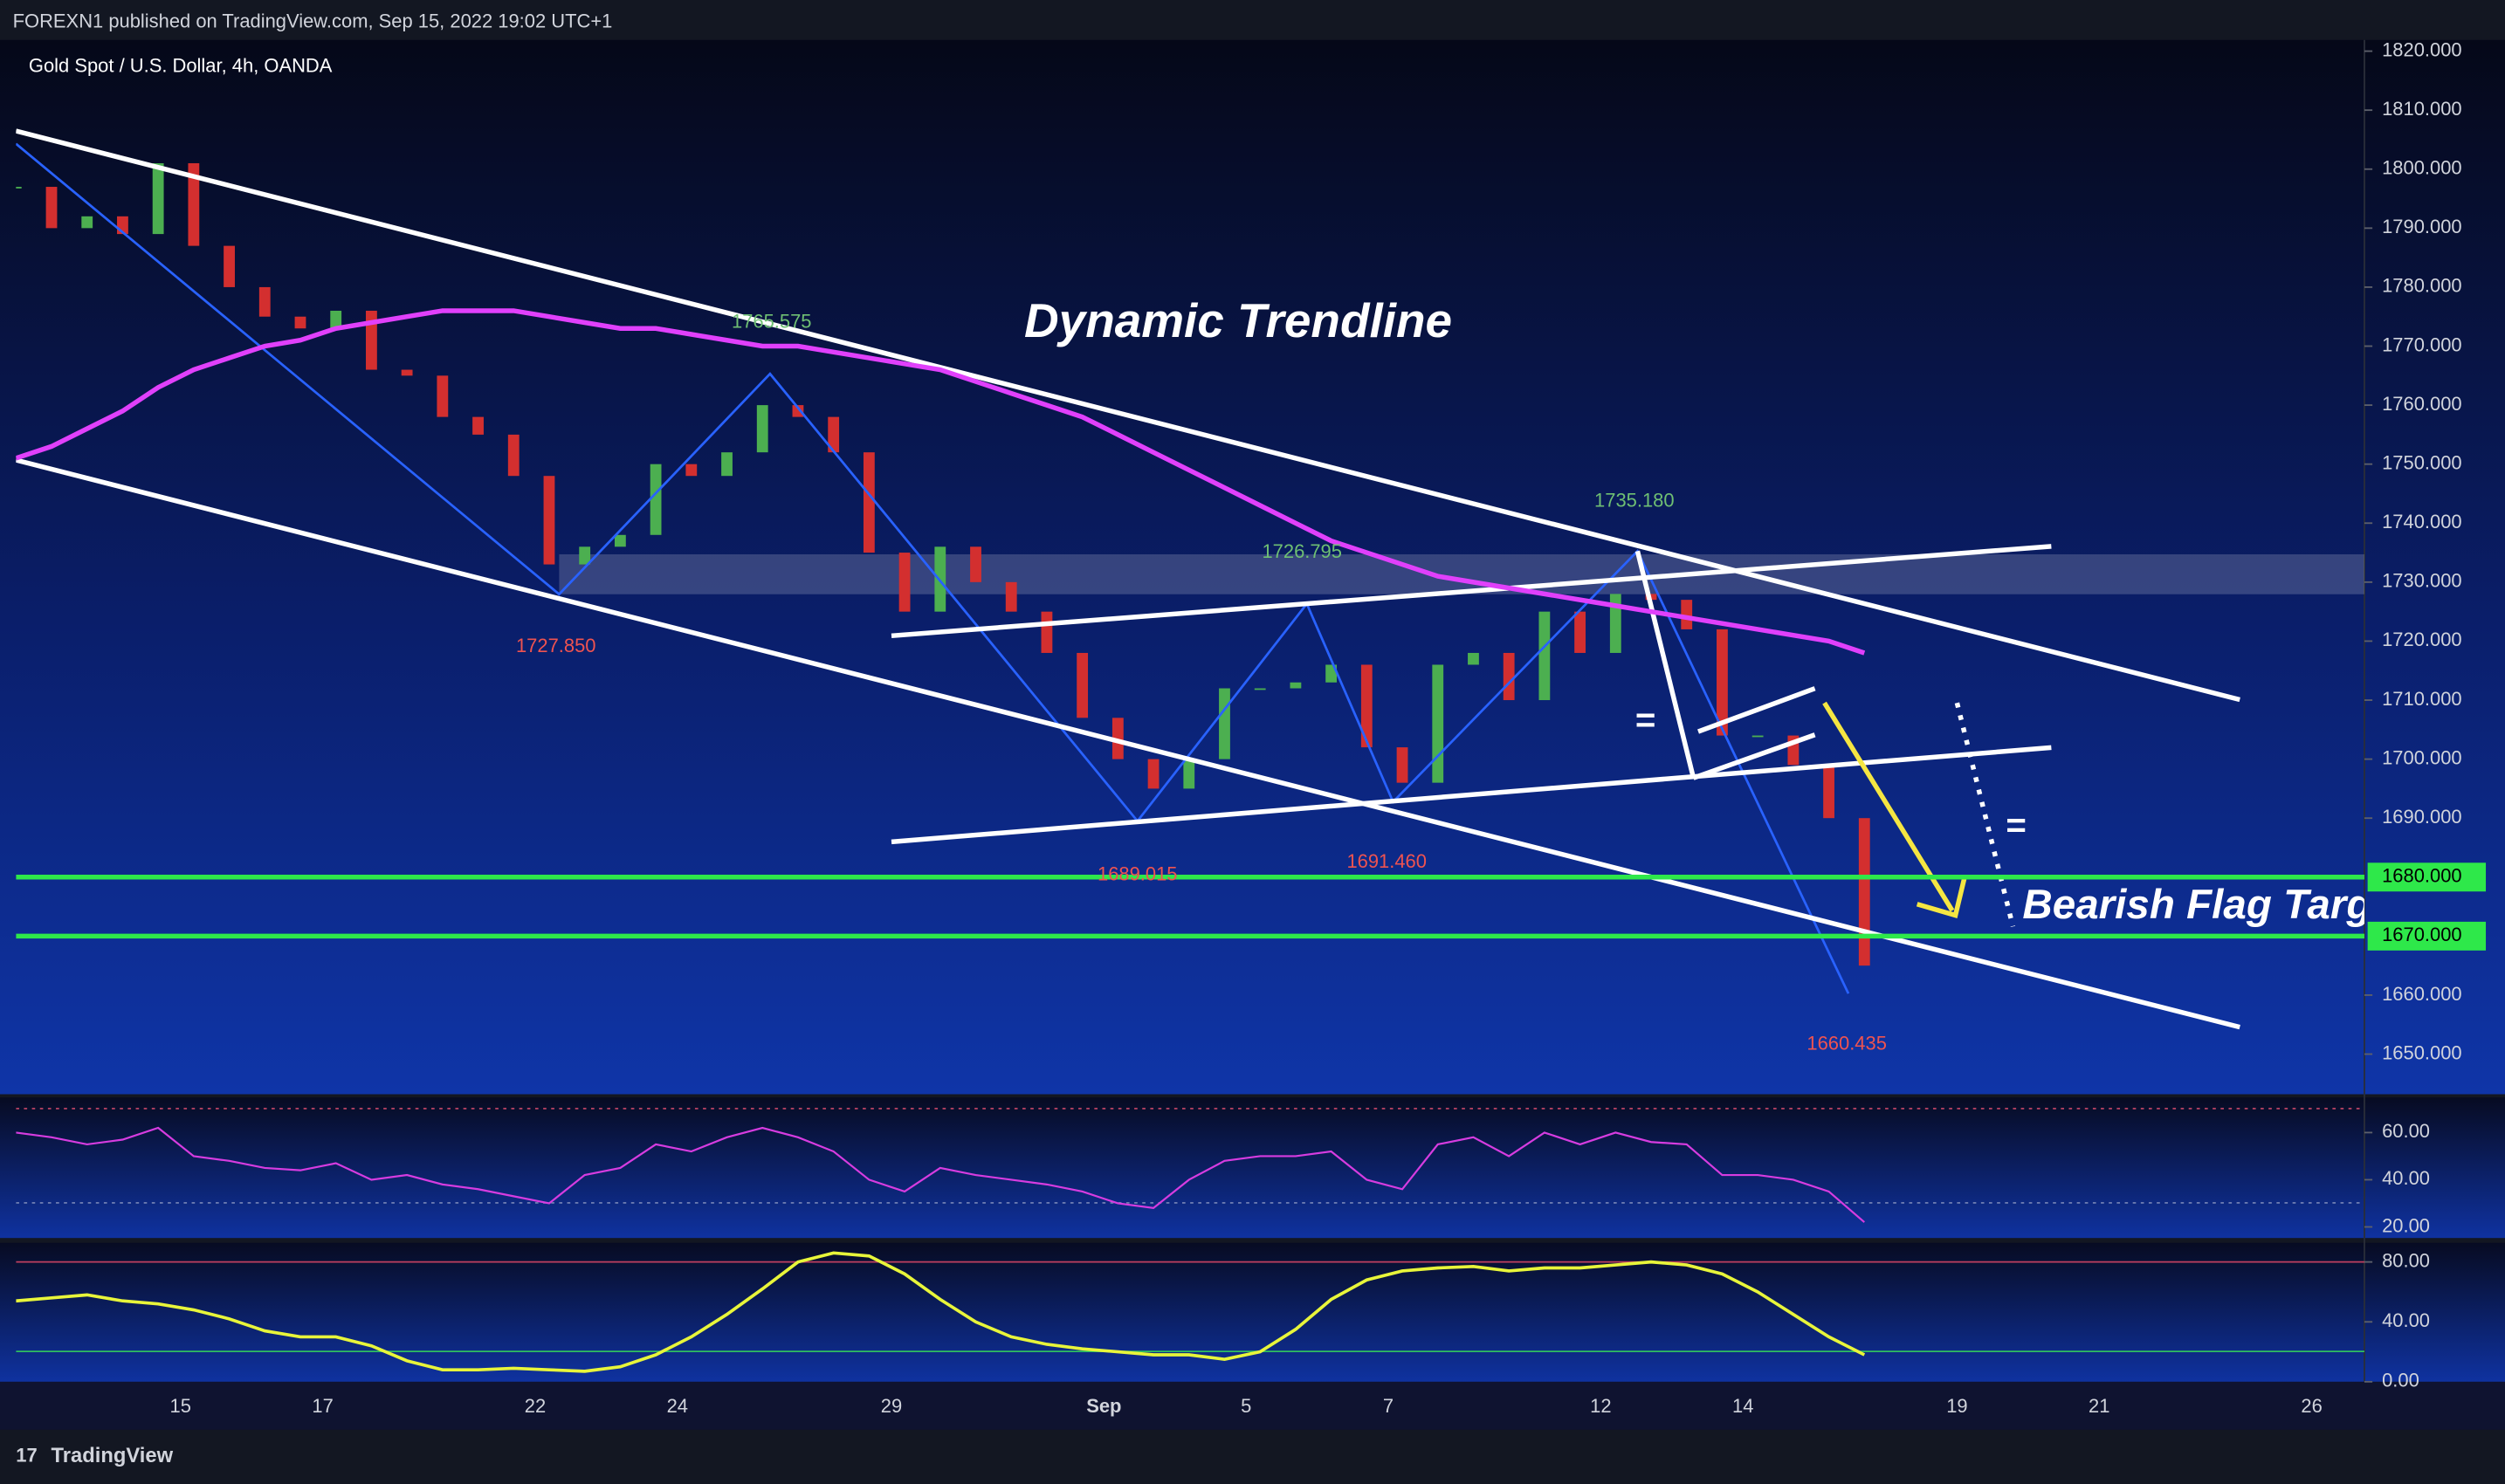 The height and width of the screenshot is (1484, 2505). Describe the element at coordinates (2421, 226) in the screenshot. I see `y-tick-label: 1790.000` at that location.